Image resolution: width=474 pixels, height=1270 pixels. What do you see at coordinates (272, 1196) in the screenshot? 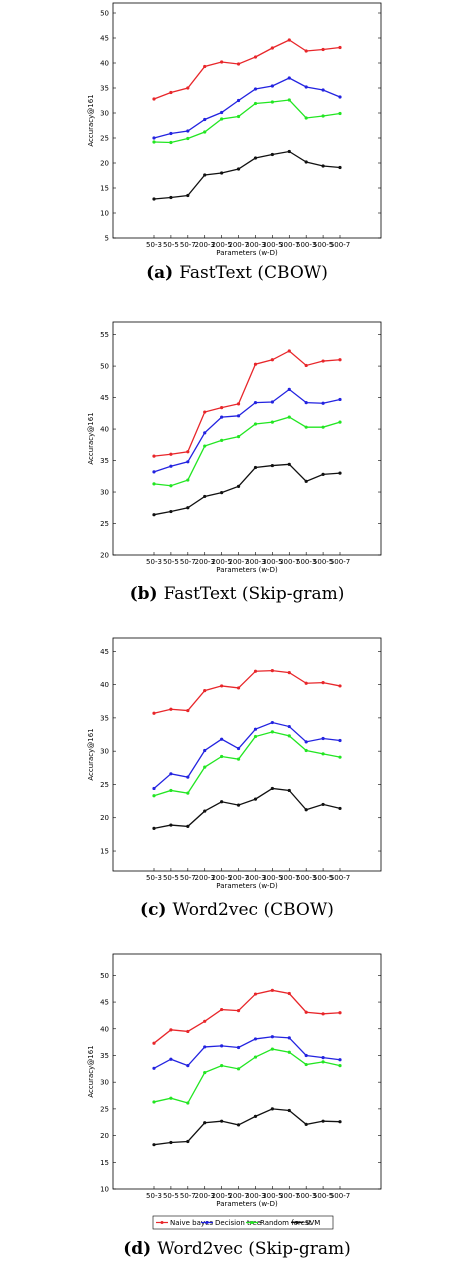
I see `x-tick-label-d: 300-5` at bounding box center [272, 1196].